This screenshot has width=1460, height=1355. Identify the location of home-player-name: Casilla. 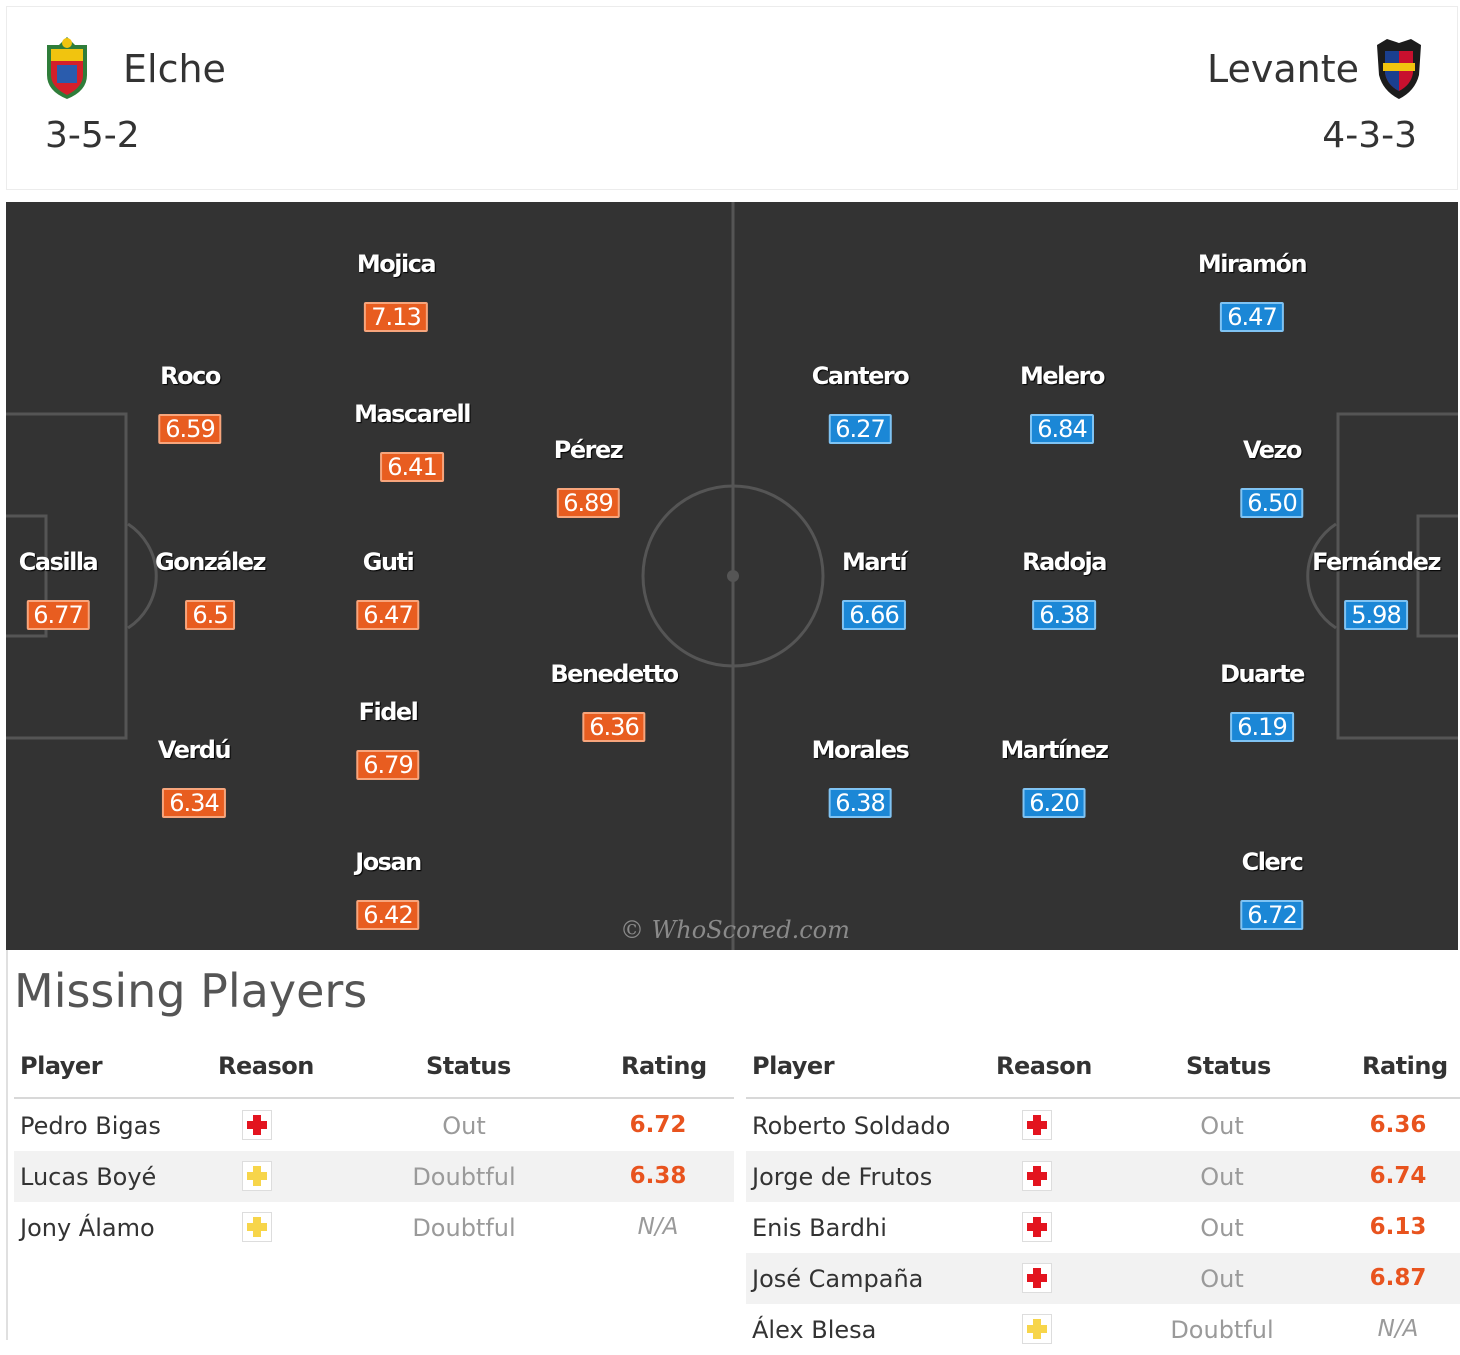
(58, 562).